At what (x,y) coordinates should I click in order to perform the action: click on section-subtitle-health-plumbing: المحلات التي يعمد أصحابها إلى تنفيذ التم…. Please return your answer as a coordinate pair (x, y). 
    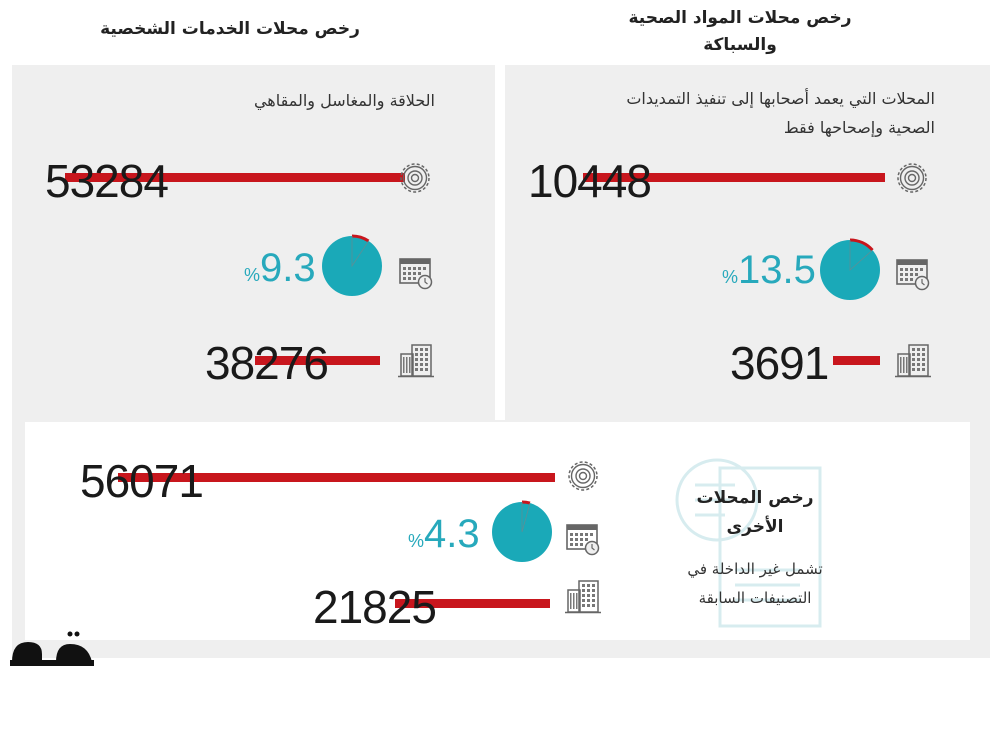
    Looking at the image, I should click on (735, 113).